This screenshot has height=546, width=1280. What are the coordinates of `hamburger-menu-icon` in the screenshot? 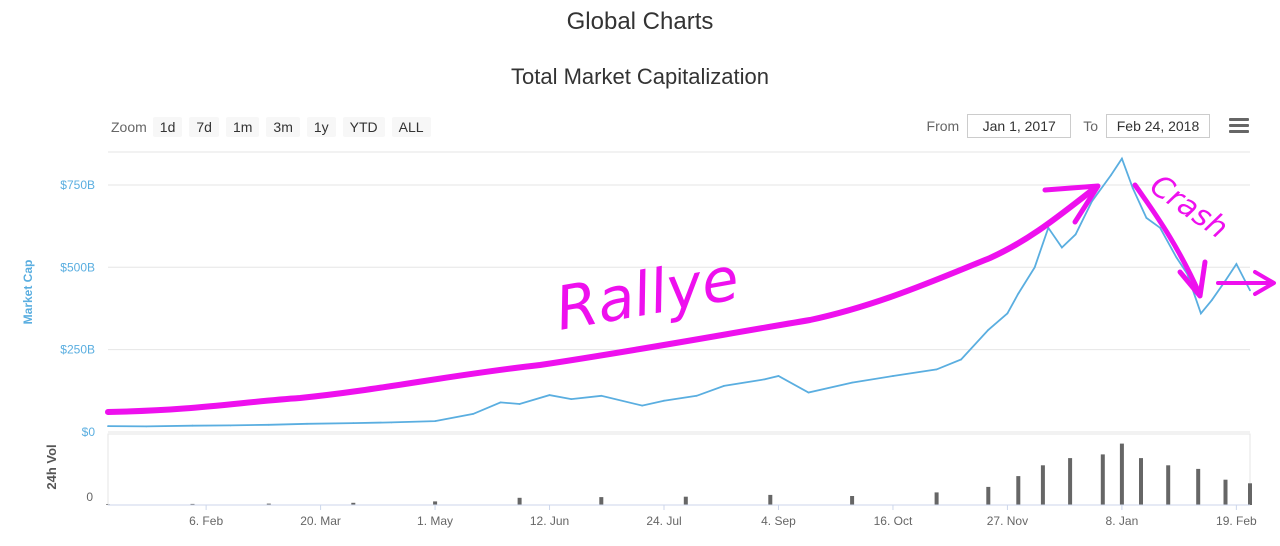 It's located at (1239, 127).